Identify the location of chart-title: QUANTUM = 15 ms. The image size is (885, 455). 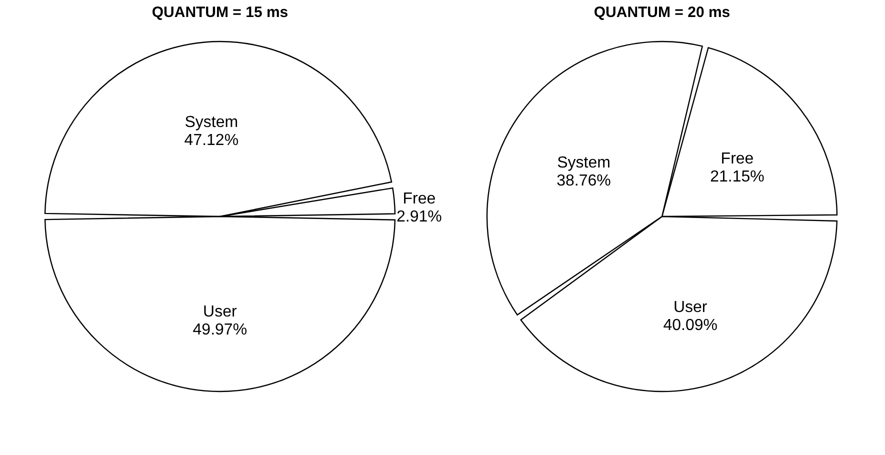
(220, 12).